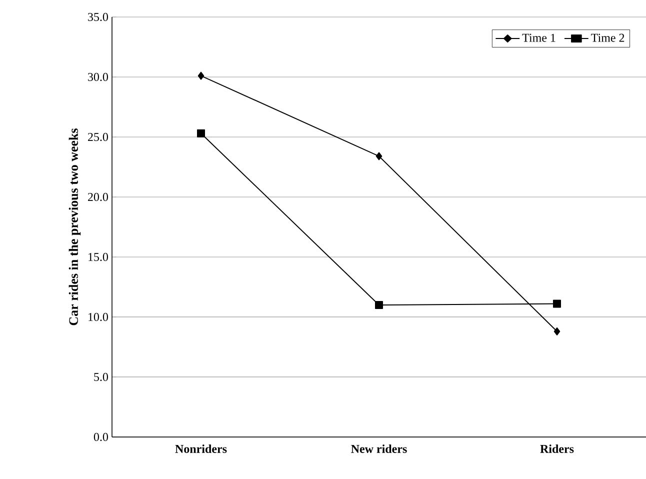 This screenshot has width=646, height=479. Describe the element at coordinates (101, 377) in the screenshot. I see `y-tick-label: 5.0` at that location.